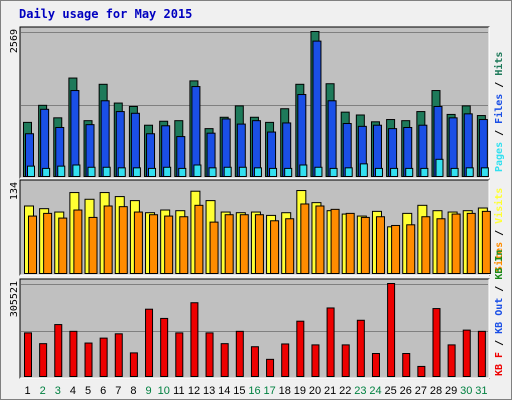 This screenshot has height=400, width=512. What do you see at coordinates (118, 391) in the screenshot?
I see `x-day-label: 7` at bounding box center [118, 391].